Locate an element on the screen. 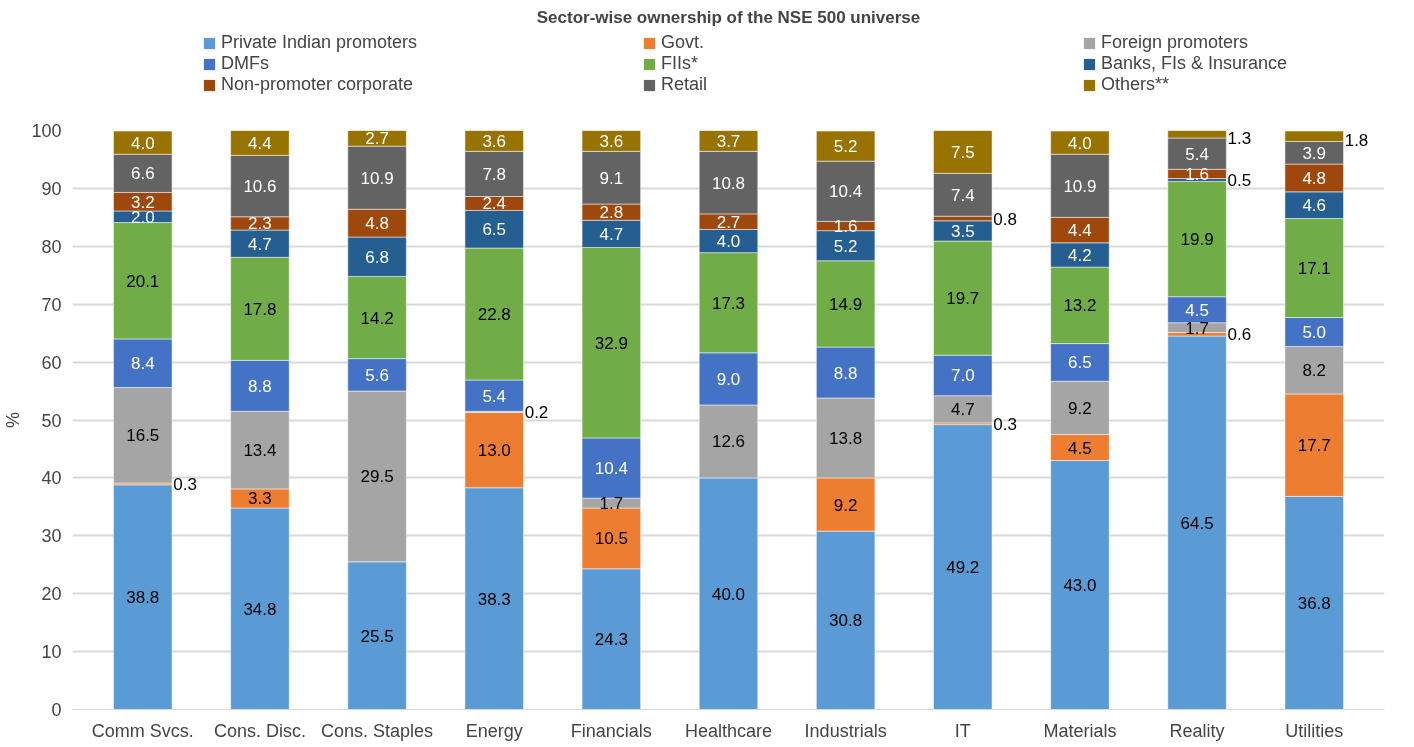 The width and height of the screenshot is (1414, 747). x-tick-label: Healthcare is located at coordinates (728, 730).